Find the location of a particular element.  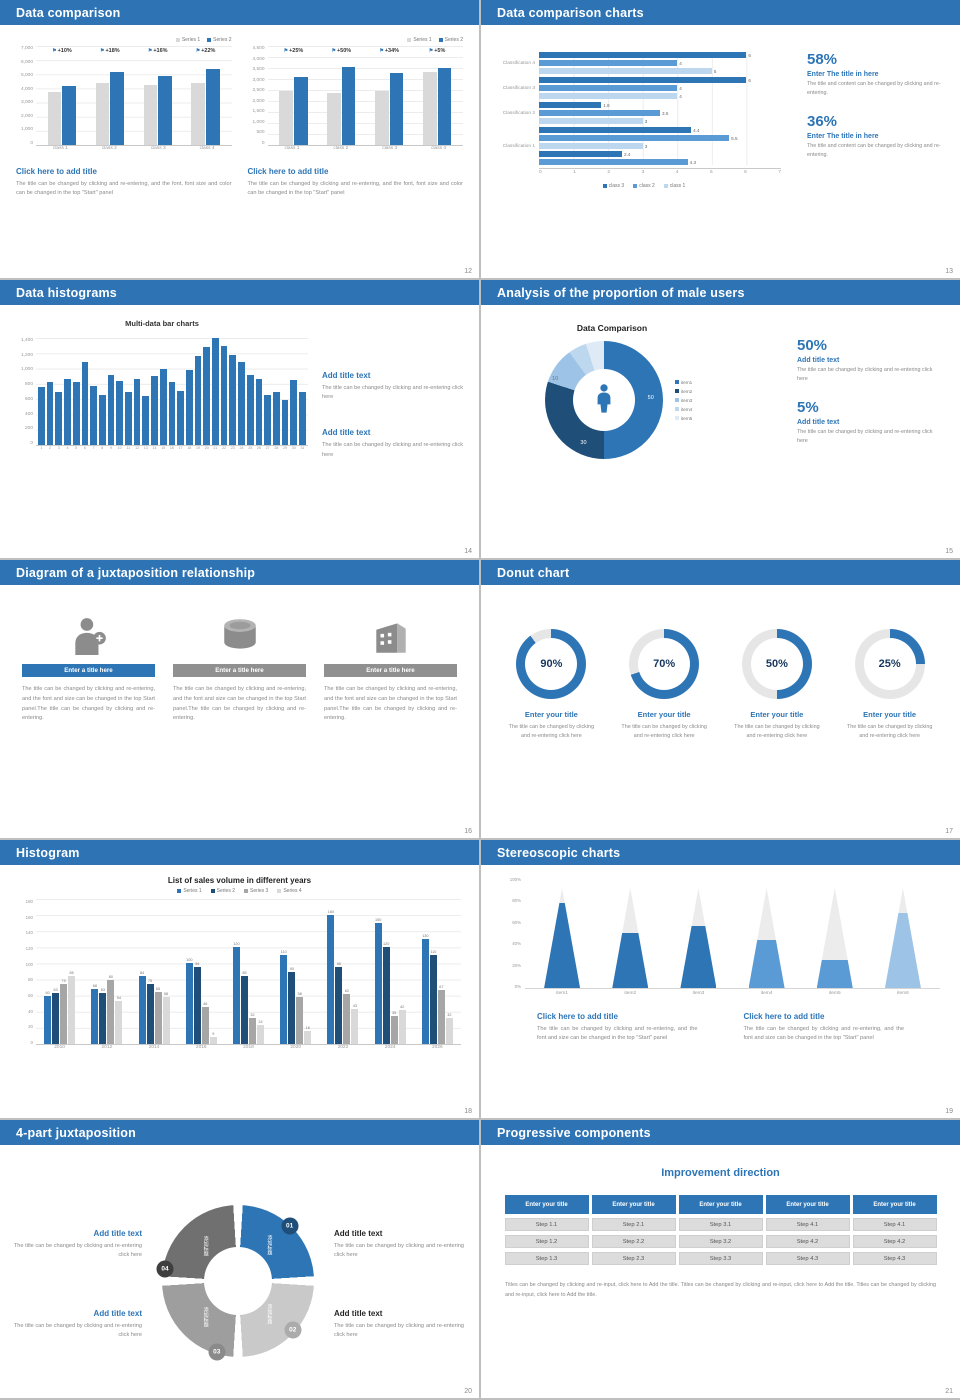

chart-row: Classification 2 1.8 3.5 3 is located at coordinates (644, 113).